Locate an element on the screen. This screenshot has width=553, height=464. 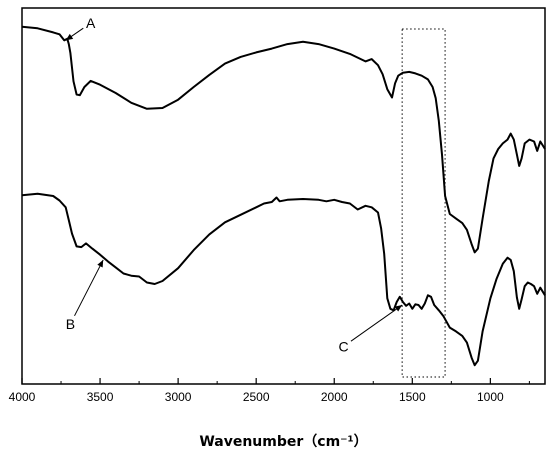
highlight-box is located at coordinates (423, 203).